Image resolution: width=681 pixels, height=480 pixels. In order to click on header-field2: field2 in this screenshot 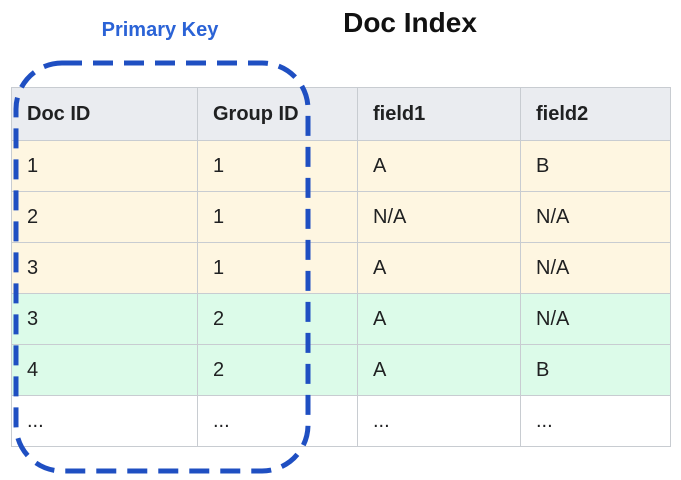, I will do `click(595, 114)`.